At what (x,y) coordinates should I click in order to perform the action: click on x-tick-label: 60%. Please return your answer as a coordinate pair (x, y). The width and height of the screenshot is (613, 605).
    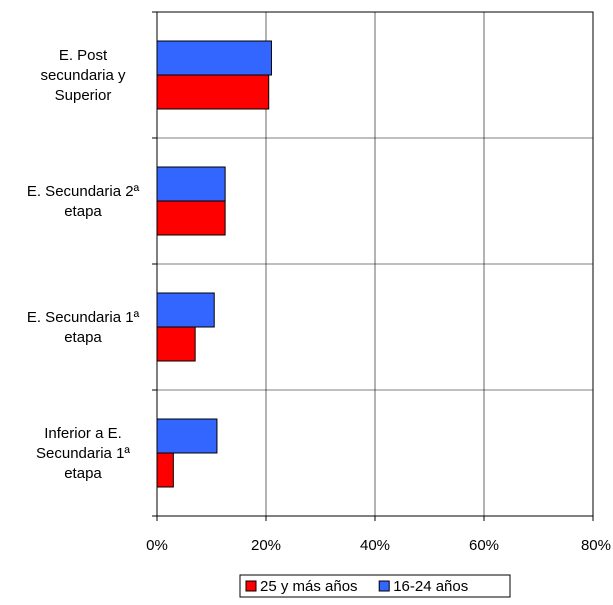
    Looking at the image, I should click on (484, 545).